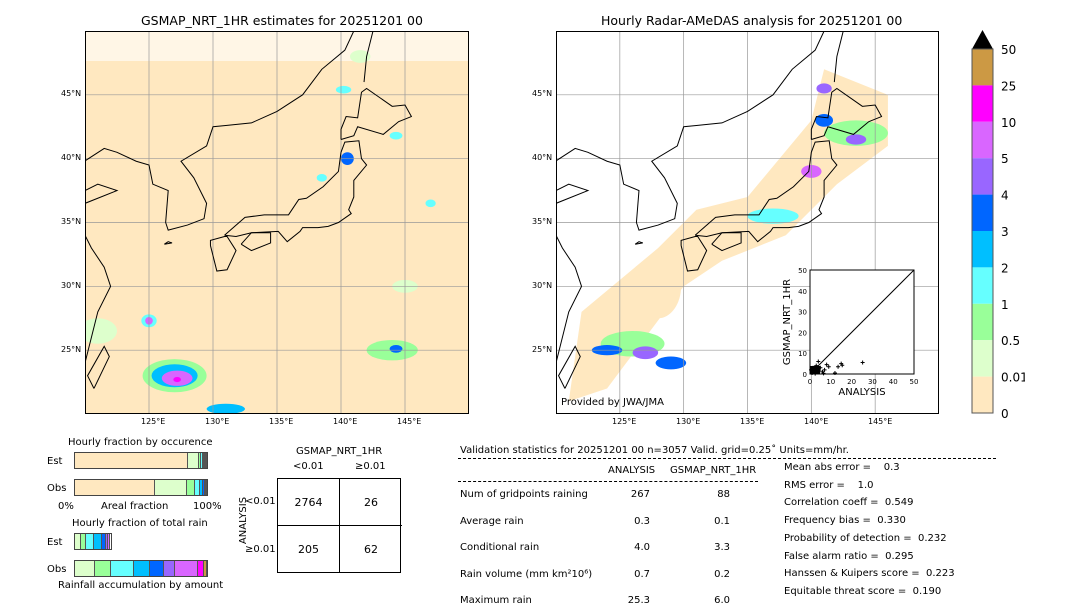  I want to click on ct-row2: ≥0.01, so click(260, 549).